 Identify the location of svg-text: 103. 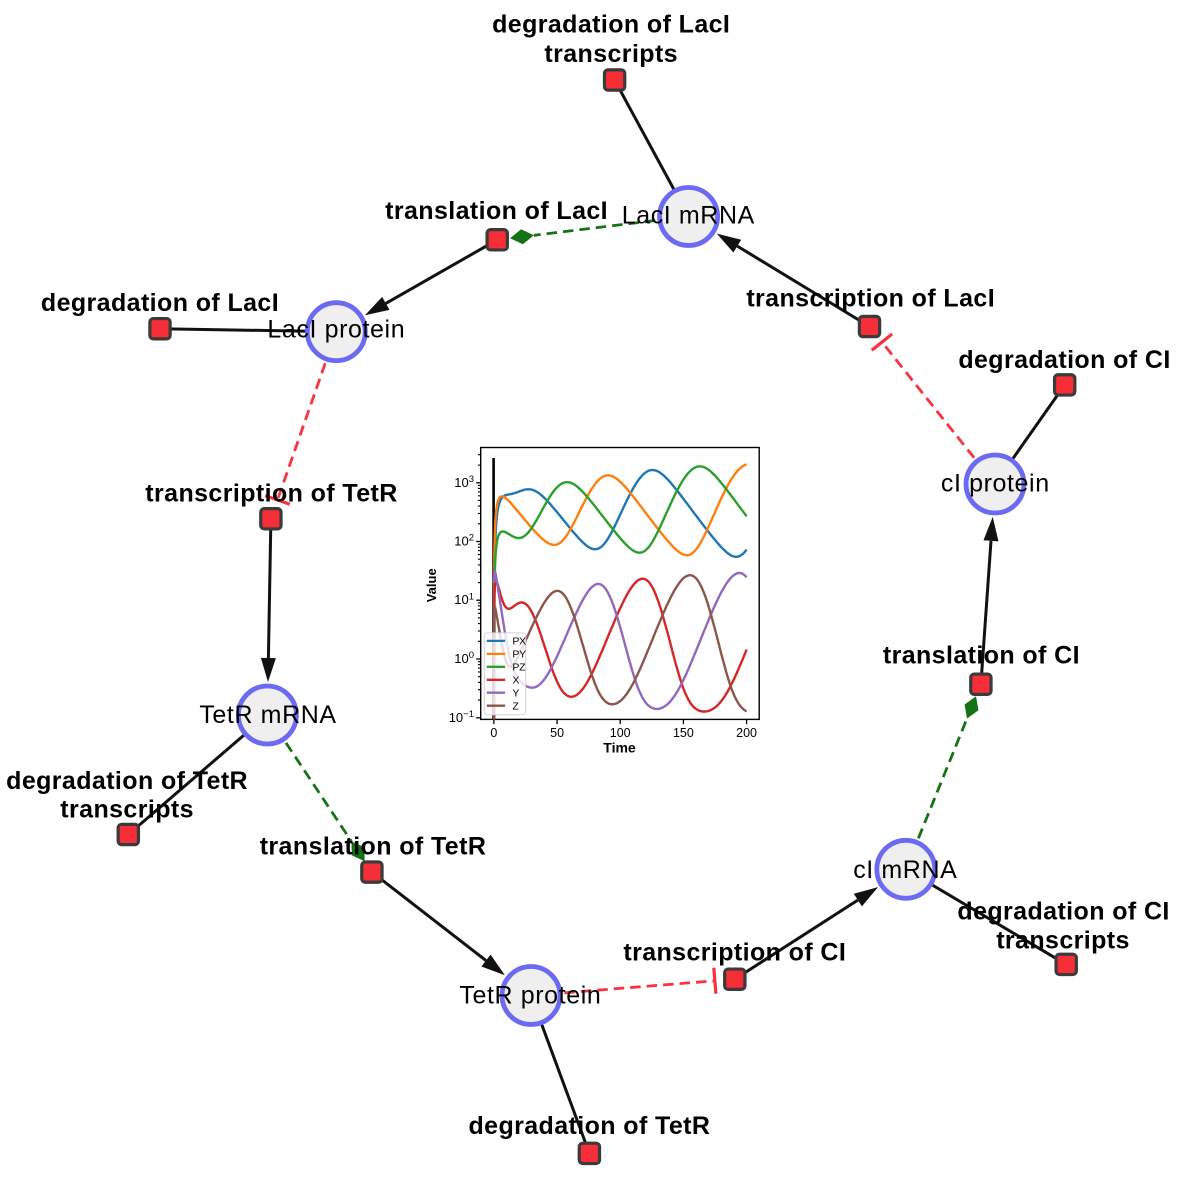
(464, 482).